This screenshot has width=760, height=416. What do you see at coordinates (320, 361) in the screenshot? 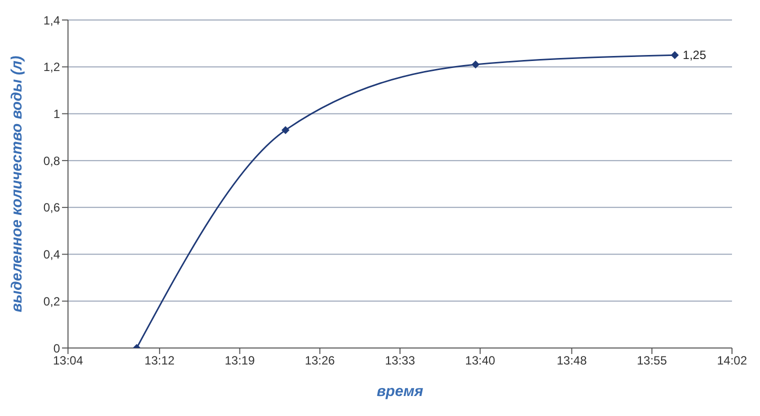
I see `x-tick-label: 13:26` at bounding box center [320, 361].